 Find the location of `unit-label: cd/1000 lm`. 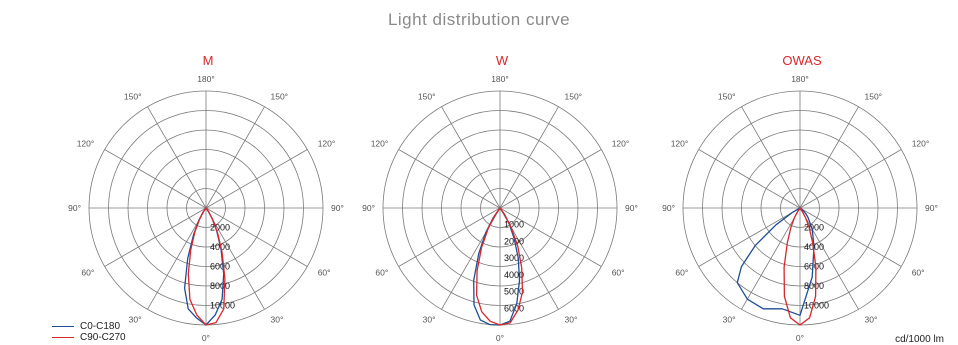

unit-label: cd/1000 lm is located at coordinates (919, 339).